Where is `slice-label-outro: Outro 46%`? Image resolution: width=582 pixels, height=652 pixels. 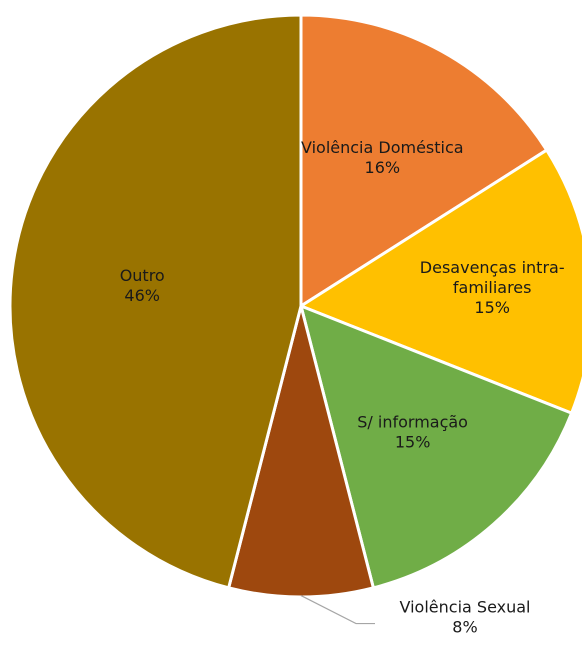
slice-label-outro: Outro 46% is located at coordinates (142, 285).